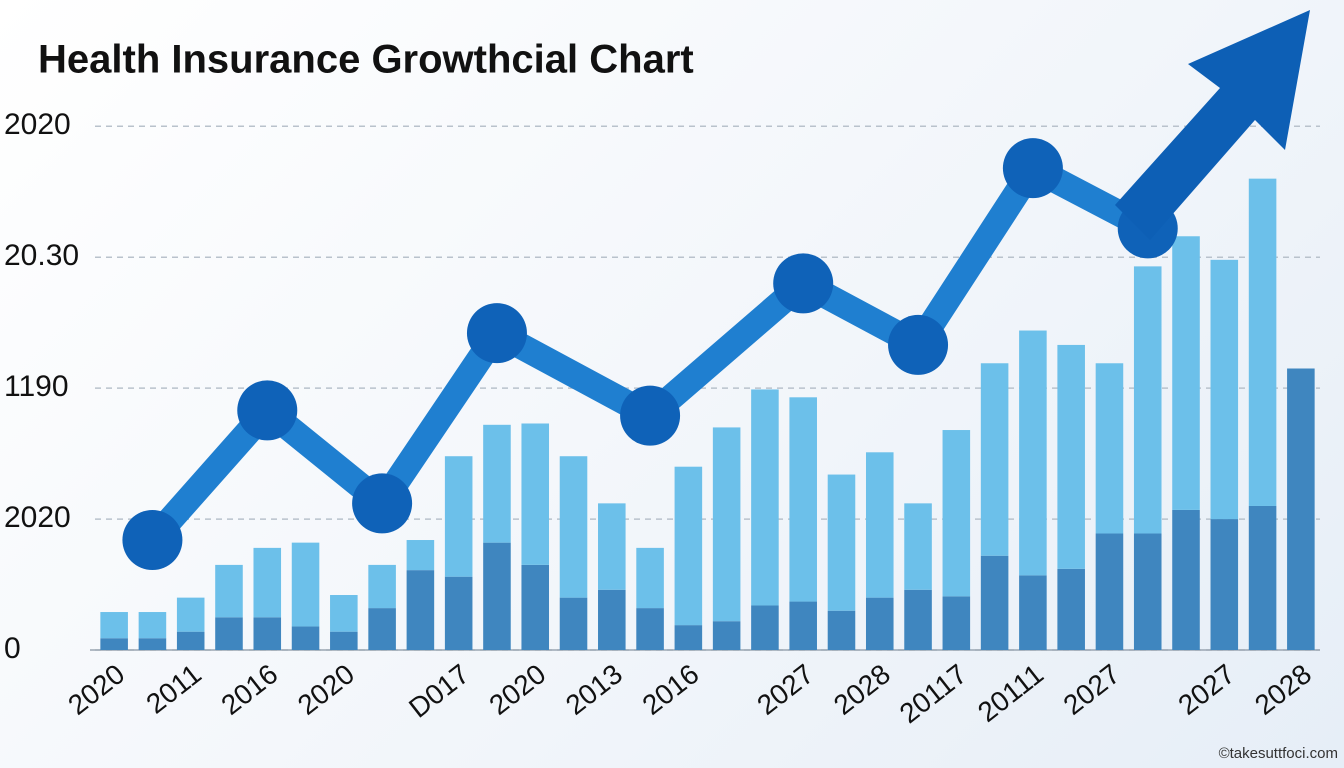 This screenshot has height=768, width=1344. What do you see at coordinates (1010, 693) in the screenshot?
I see `x-tick-label: 20111` at bounding box center [1010, 693].